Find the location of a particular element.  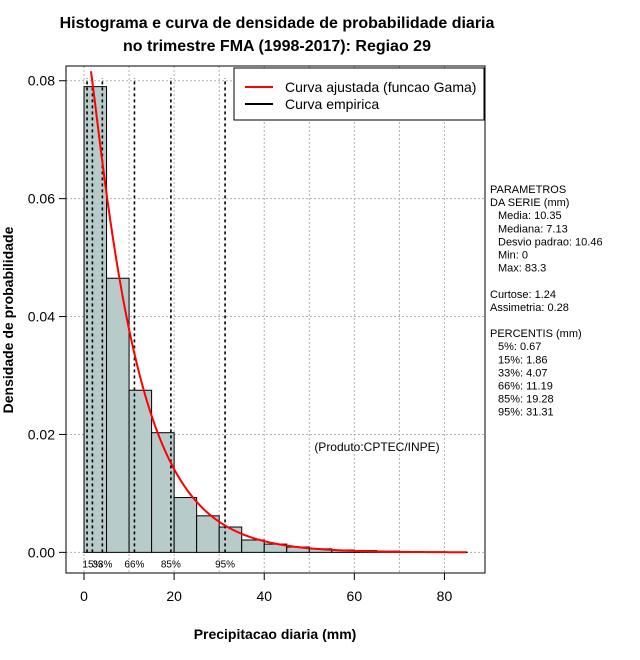

legend-box is located at coordinates (359, 94).